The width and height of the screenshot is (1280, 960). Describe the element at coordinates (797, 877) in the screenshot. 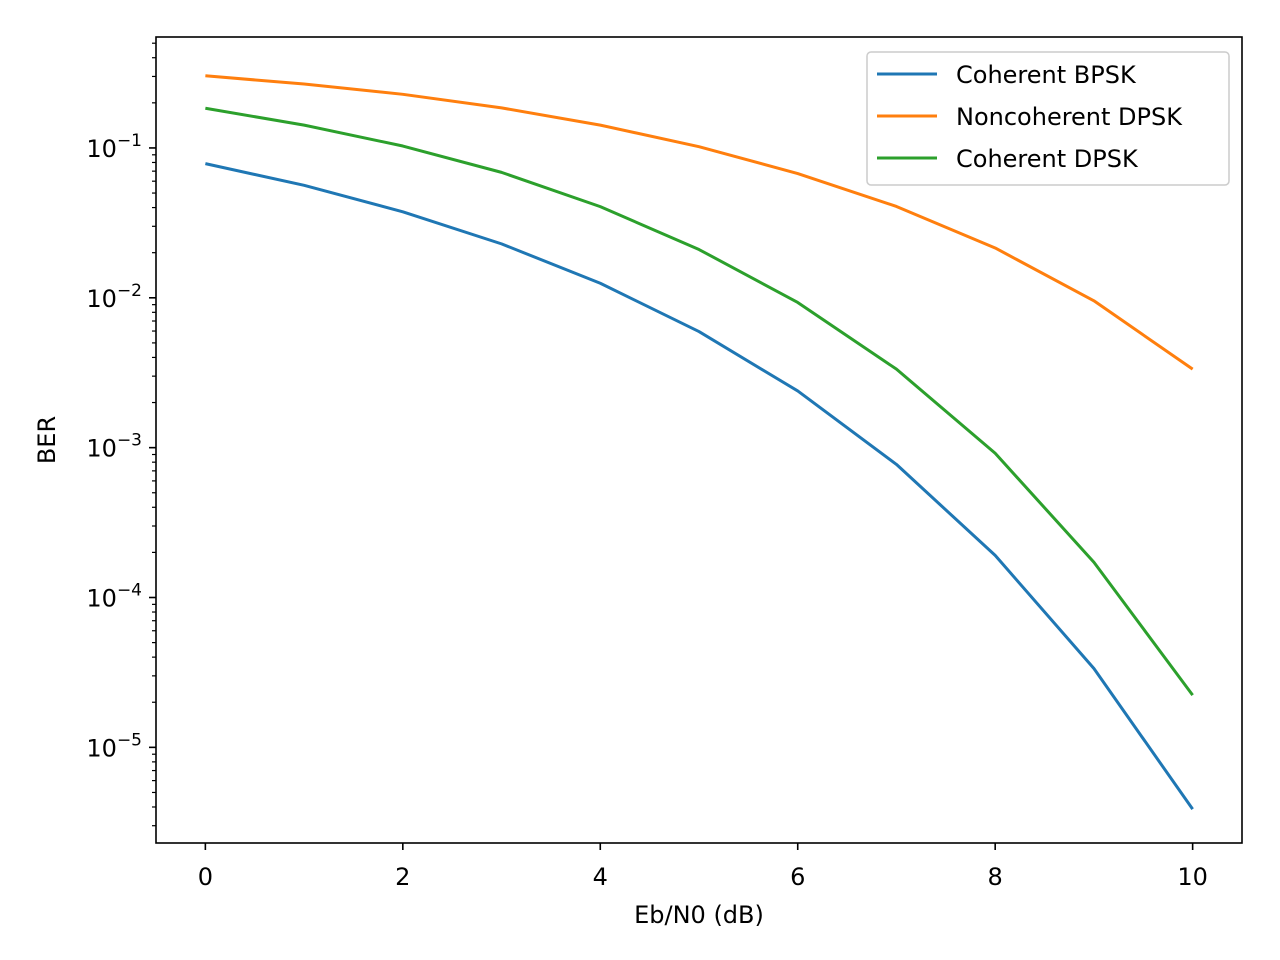

I see `x-tick-label: 6` at that location.